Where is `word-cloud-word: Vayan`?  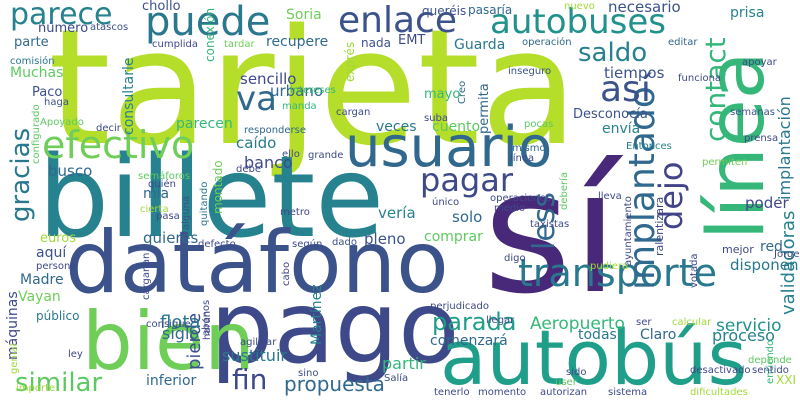
word-cloud-word: Vayan is located at coordinates (39, 297).